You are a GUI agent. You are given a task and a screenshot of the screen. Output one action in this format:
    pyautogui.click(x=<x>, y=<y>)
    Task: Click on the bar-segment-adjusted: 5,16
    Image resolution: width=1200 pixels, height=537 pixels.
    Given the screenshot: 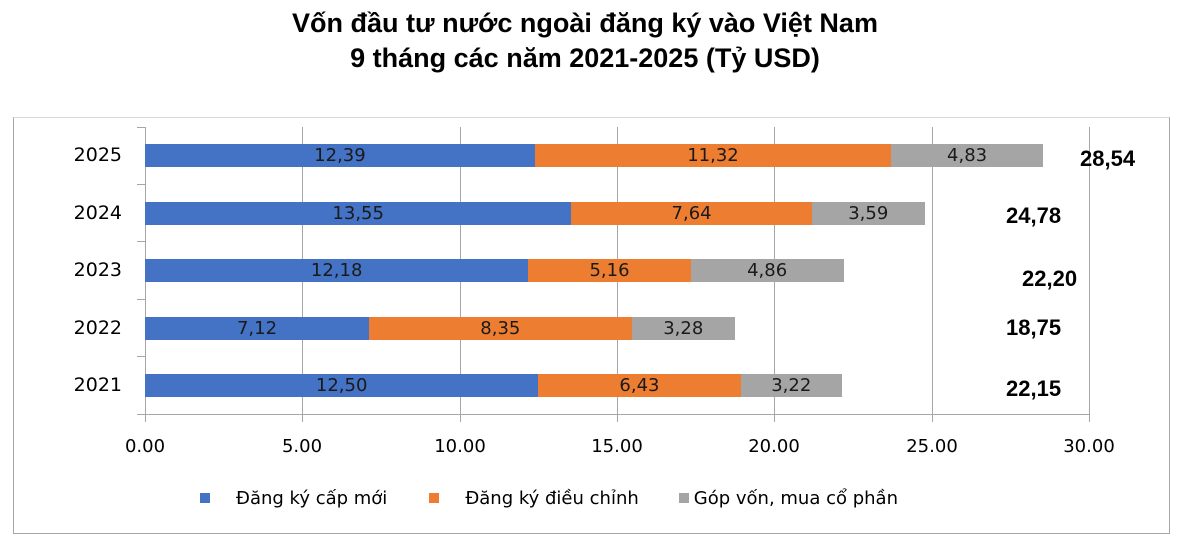 What is the action you would take?
    pyautogui.click(x=609, y=270)
    